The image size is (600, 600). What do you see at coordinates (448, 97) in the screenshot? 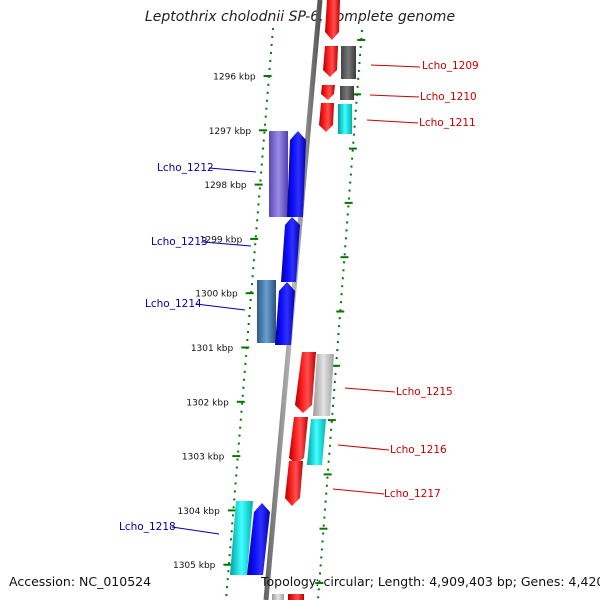
I see `gene-label-lcho-1210: Lcho_1210` at bounding box center [448, 97].